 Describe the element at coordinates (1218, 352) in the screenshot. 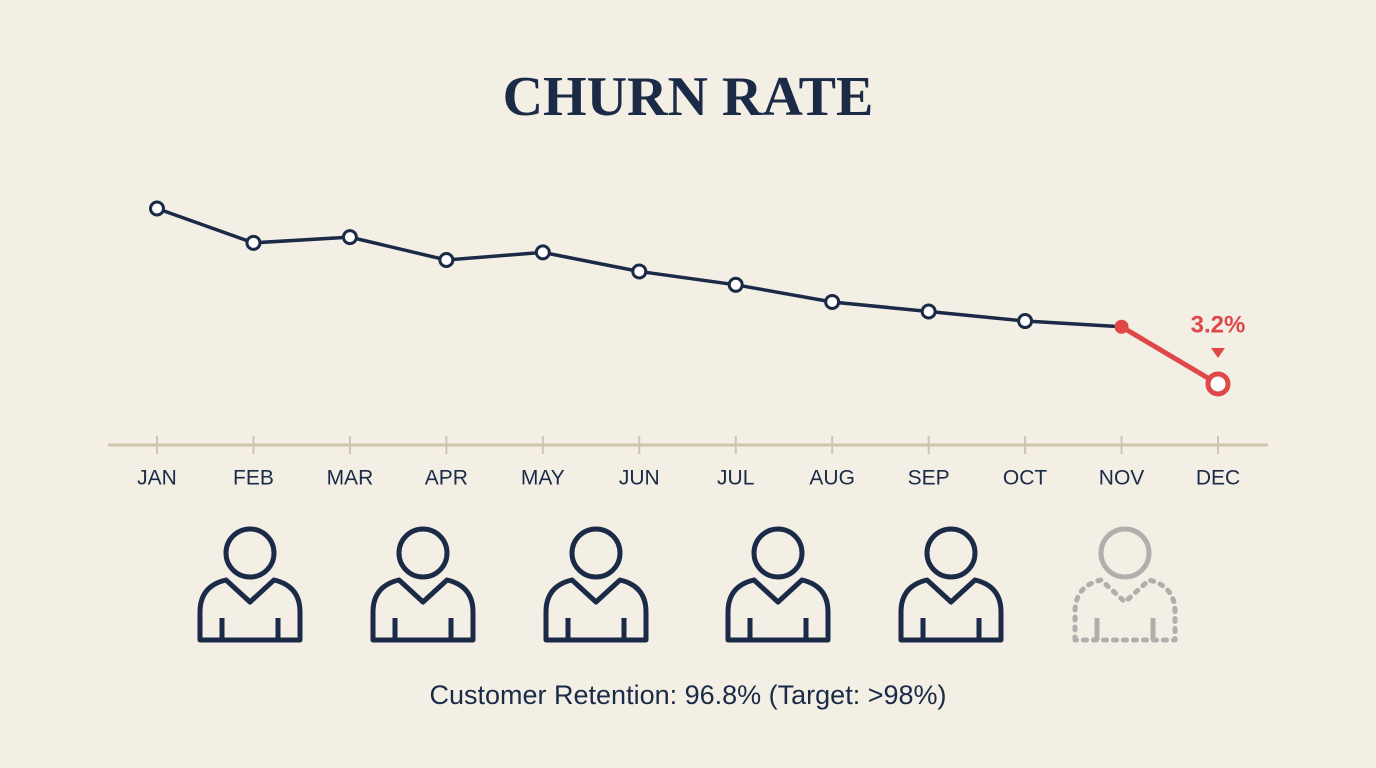

I see `label-pointer` at that location.